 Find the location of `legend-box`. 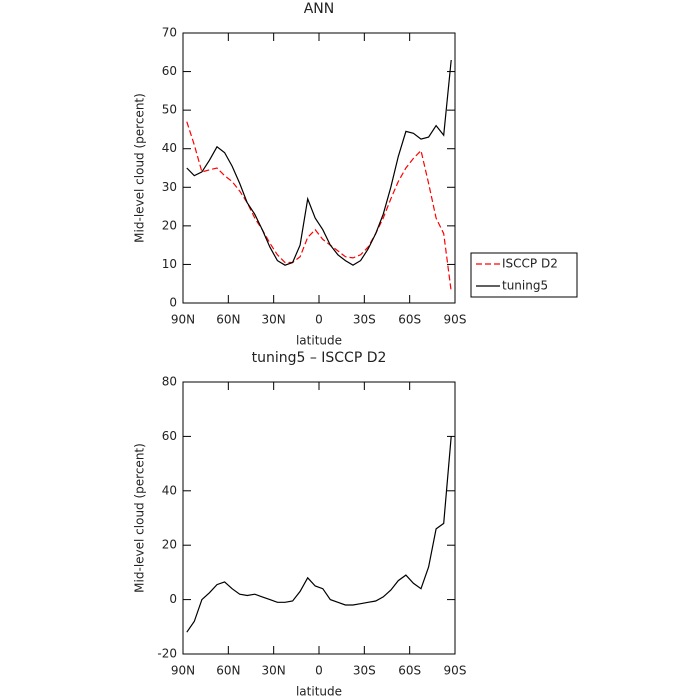

legend-box is located at coordinates (524, 275).